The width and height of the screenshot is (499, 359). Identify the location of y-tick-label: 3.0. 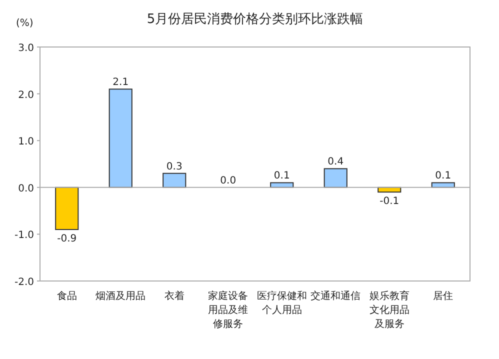
(26, 48).